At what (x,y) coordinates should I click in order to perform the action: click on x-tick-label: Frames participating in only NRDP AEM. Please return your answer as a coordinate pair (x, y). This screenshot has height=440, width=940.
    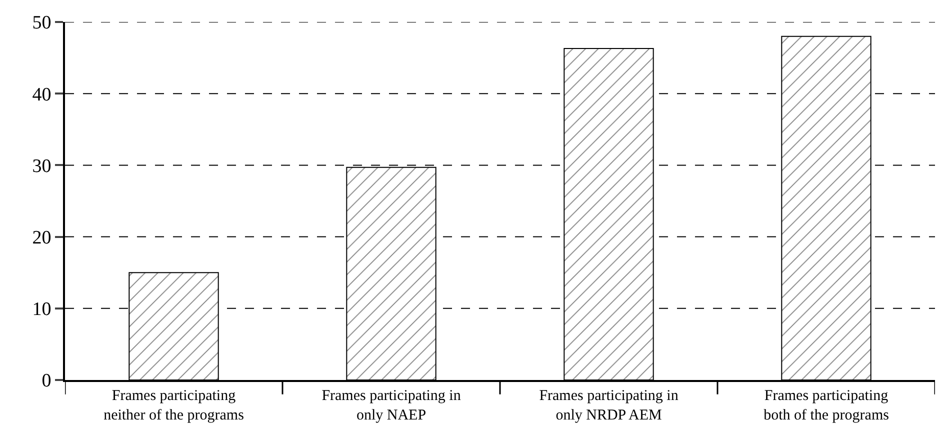
    Looking at the image, I should click on (609, 406).